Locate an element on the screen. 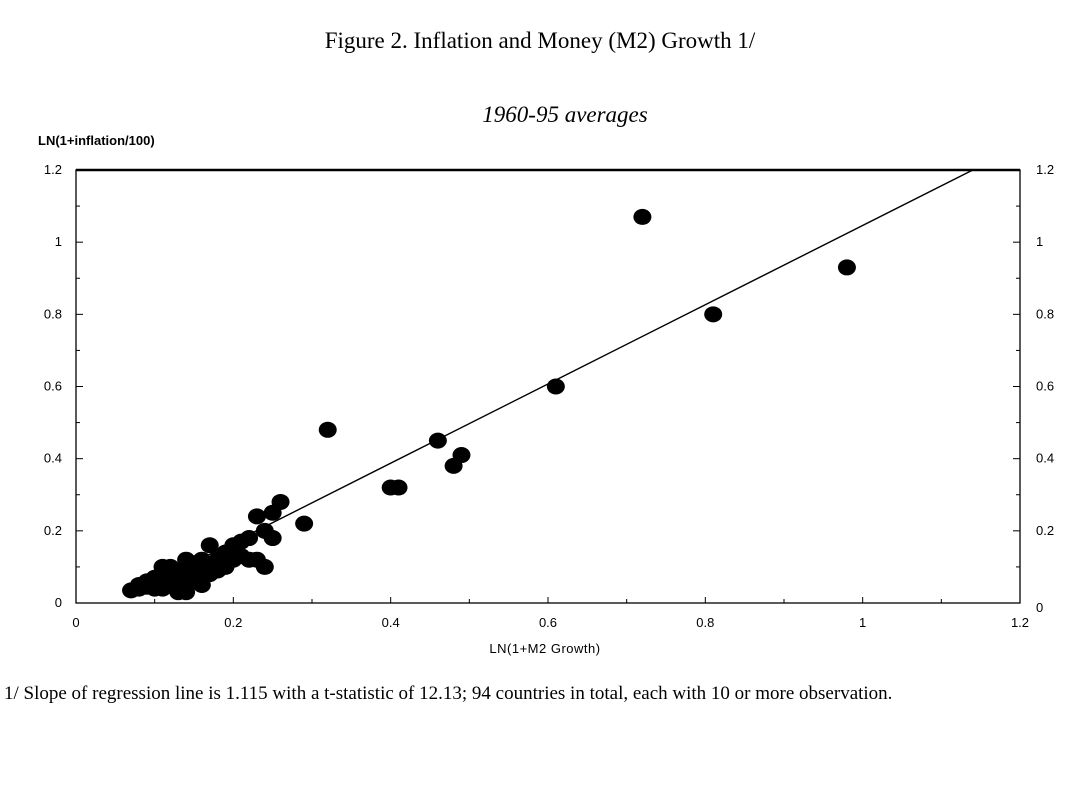 Image resolution: width=1080 pixels, height=810 pixels. y-tick-label-left: 0.8 is located at coordinates (53, 313).